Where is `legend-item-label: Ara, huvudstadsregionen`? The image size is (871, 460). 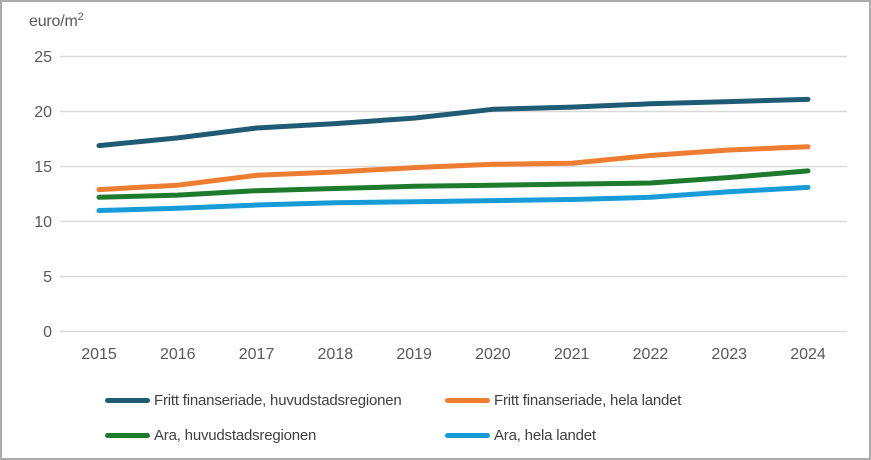
legend-item-label: Ara, huvudstadsregionen is located at coordinates (235, 435).